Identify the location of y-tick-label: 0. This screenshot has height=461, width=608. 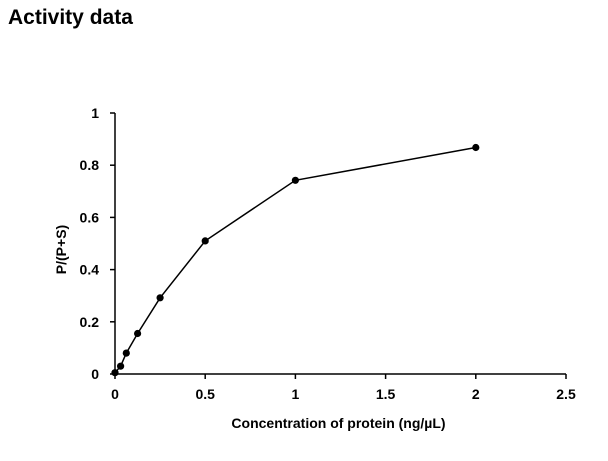
(95, 374).